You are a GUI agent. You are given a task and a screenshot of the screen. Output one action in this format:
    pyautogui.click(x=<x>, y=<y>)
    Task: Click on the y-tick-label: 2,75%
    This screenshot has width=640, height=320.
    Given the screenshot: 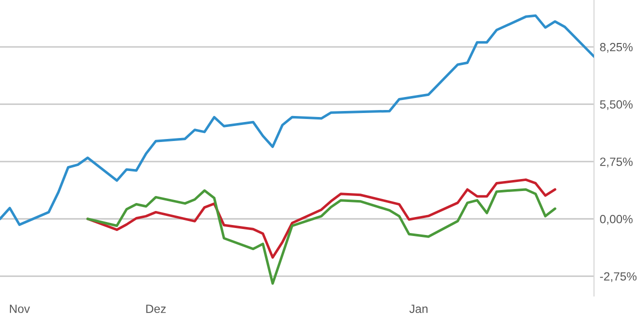 What is the action you would take?
    pyautogui.click(x=616, y=163)
    